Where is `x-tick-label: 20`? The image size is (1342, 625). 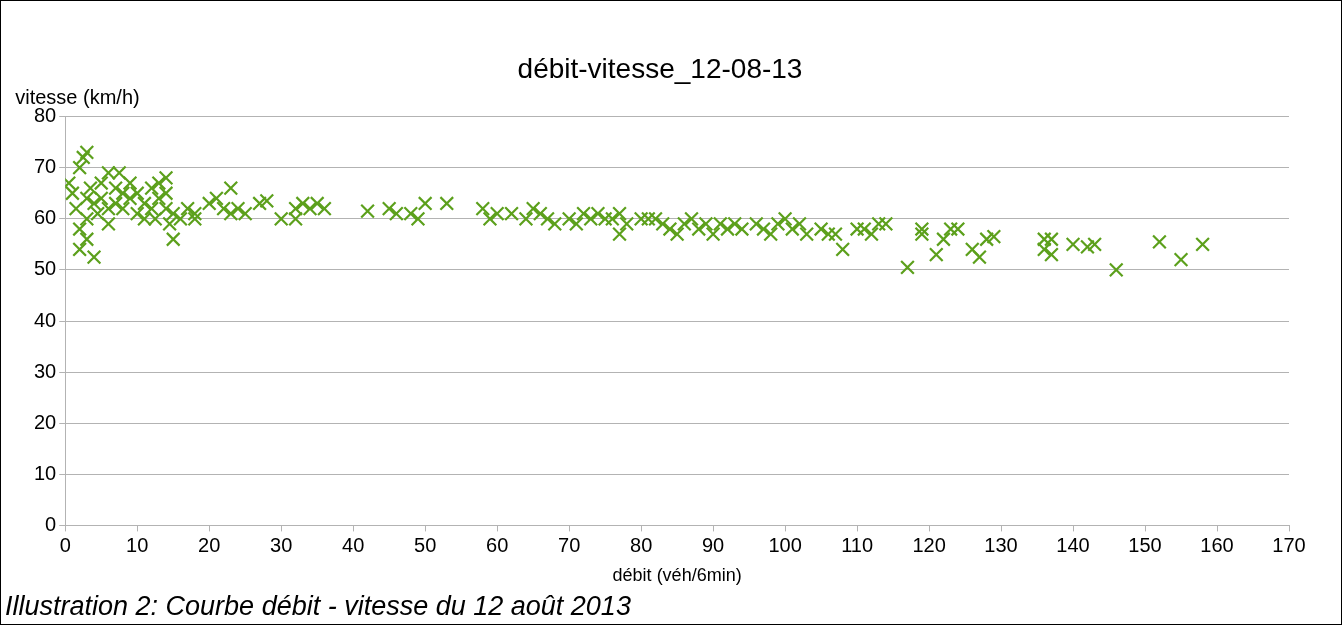
x-tick-label: 20 is located at coordinates (209, 544).